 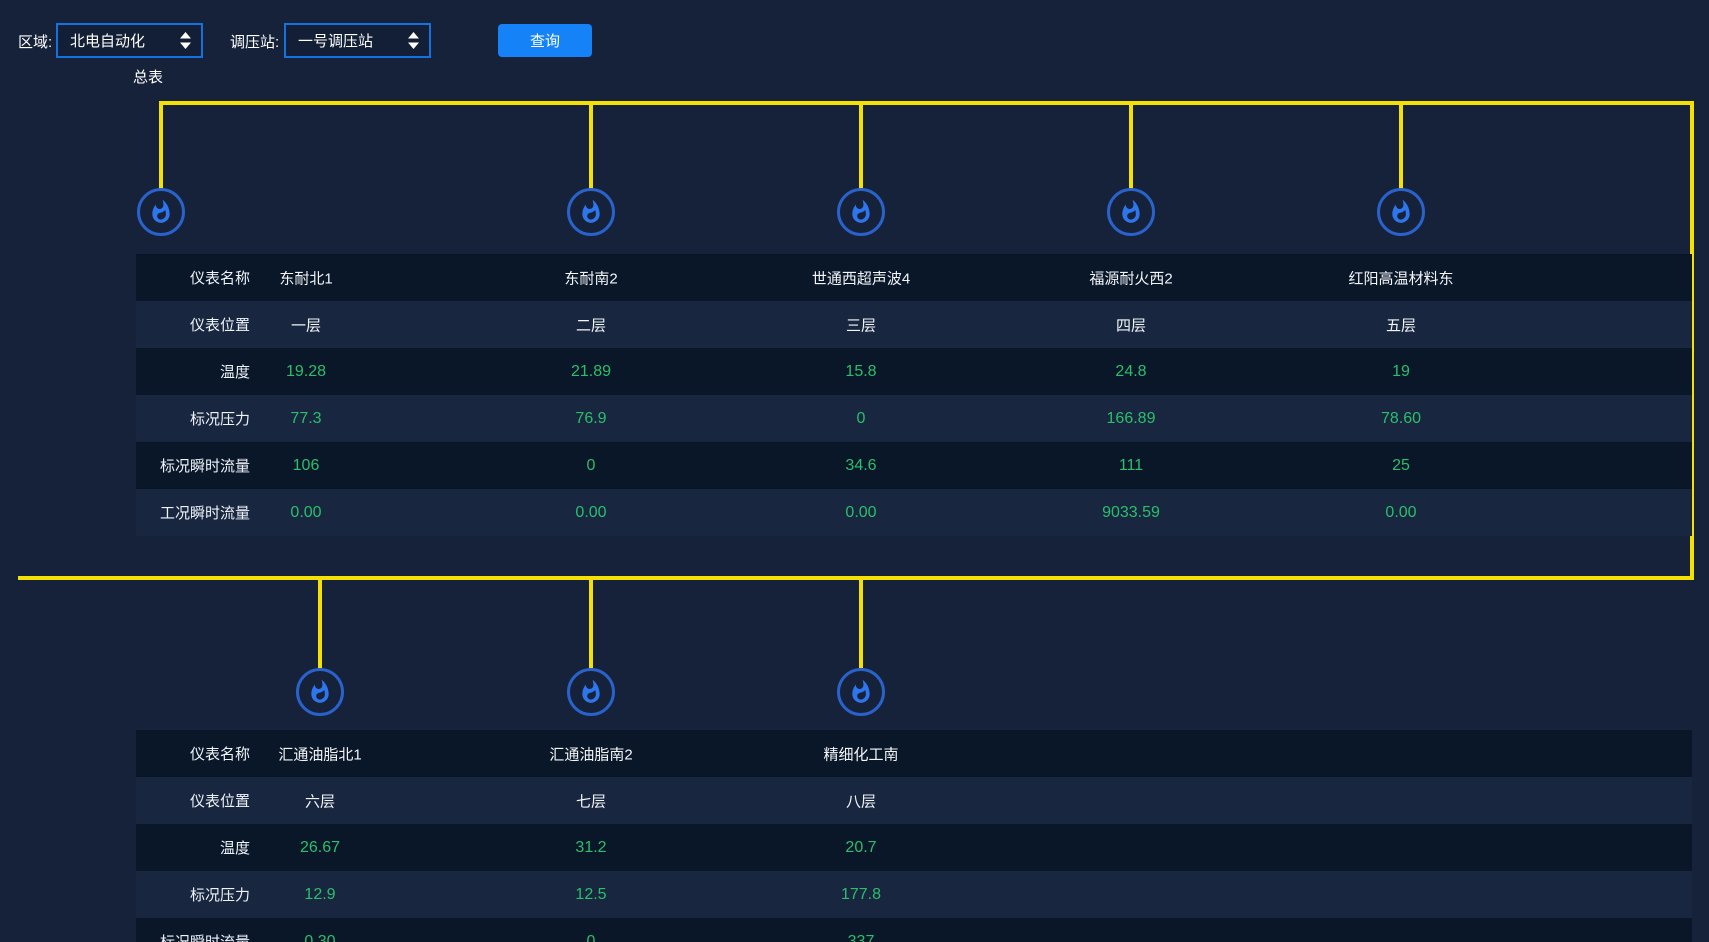 I want to click on temperature-cell: 31.2, so click(x=591, y=847).